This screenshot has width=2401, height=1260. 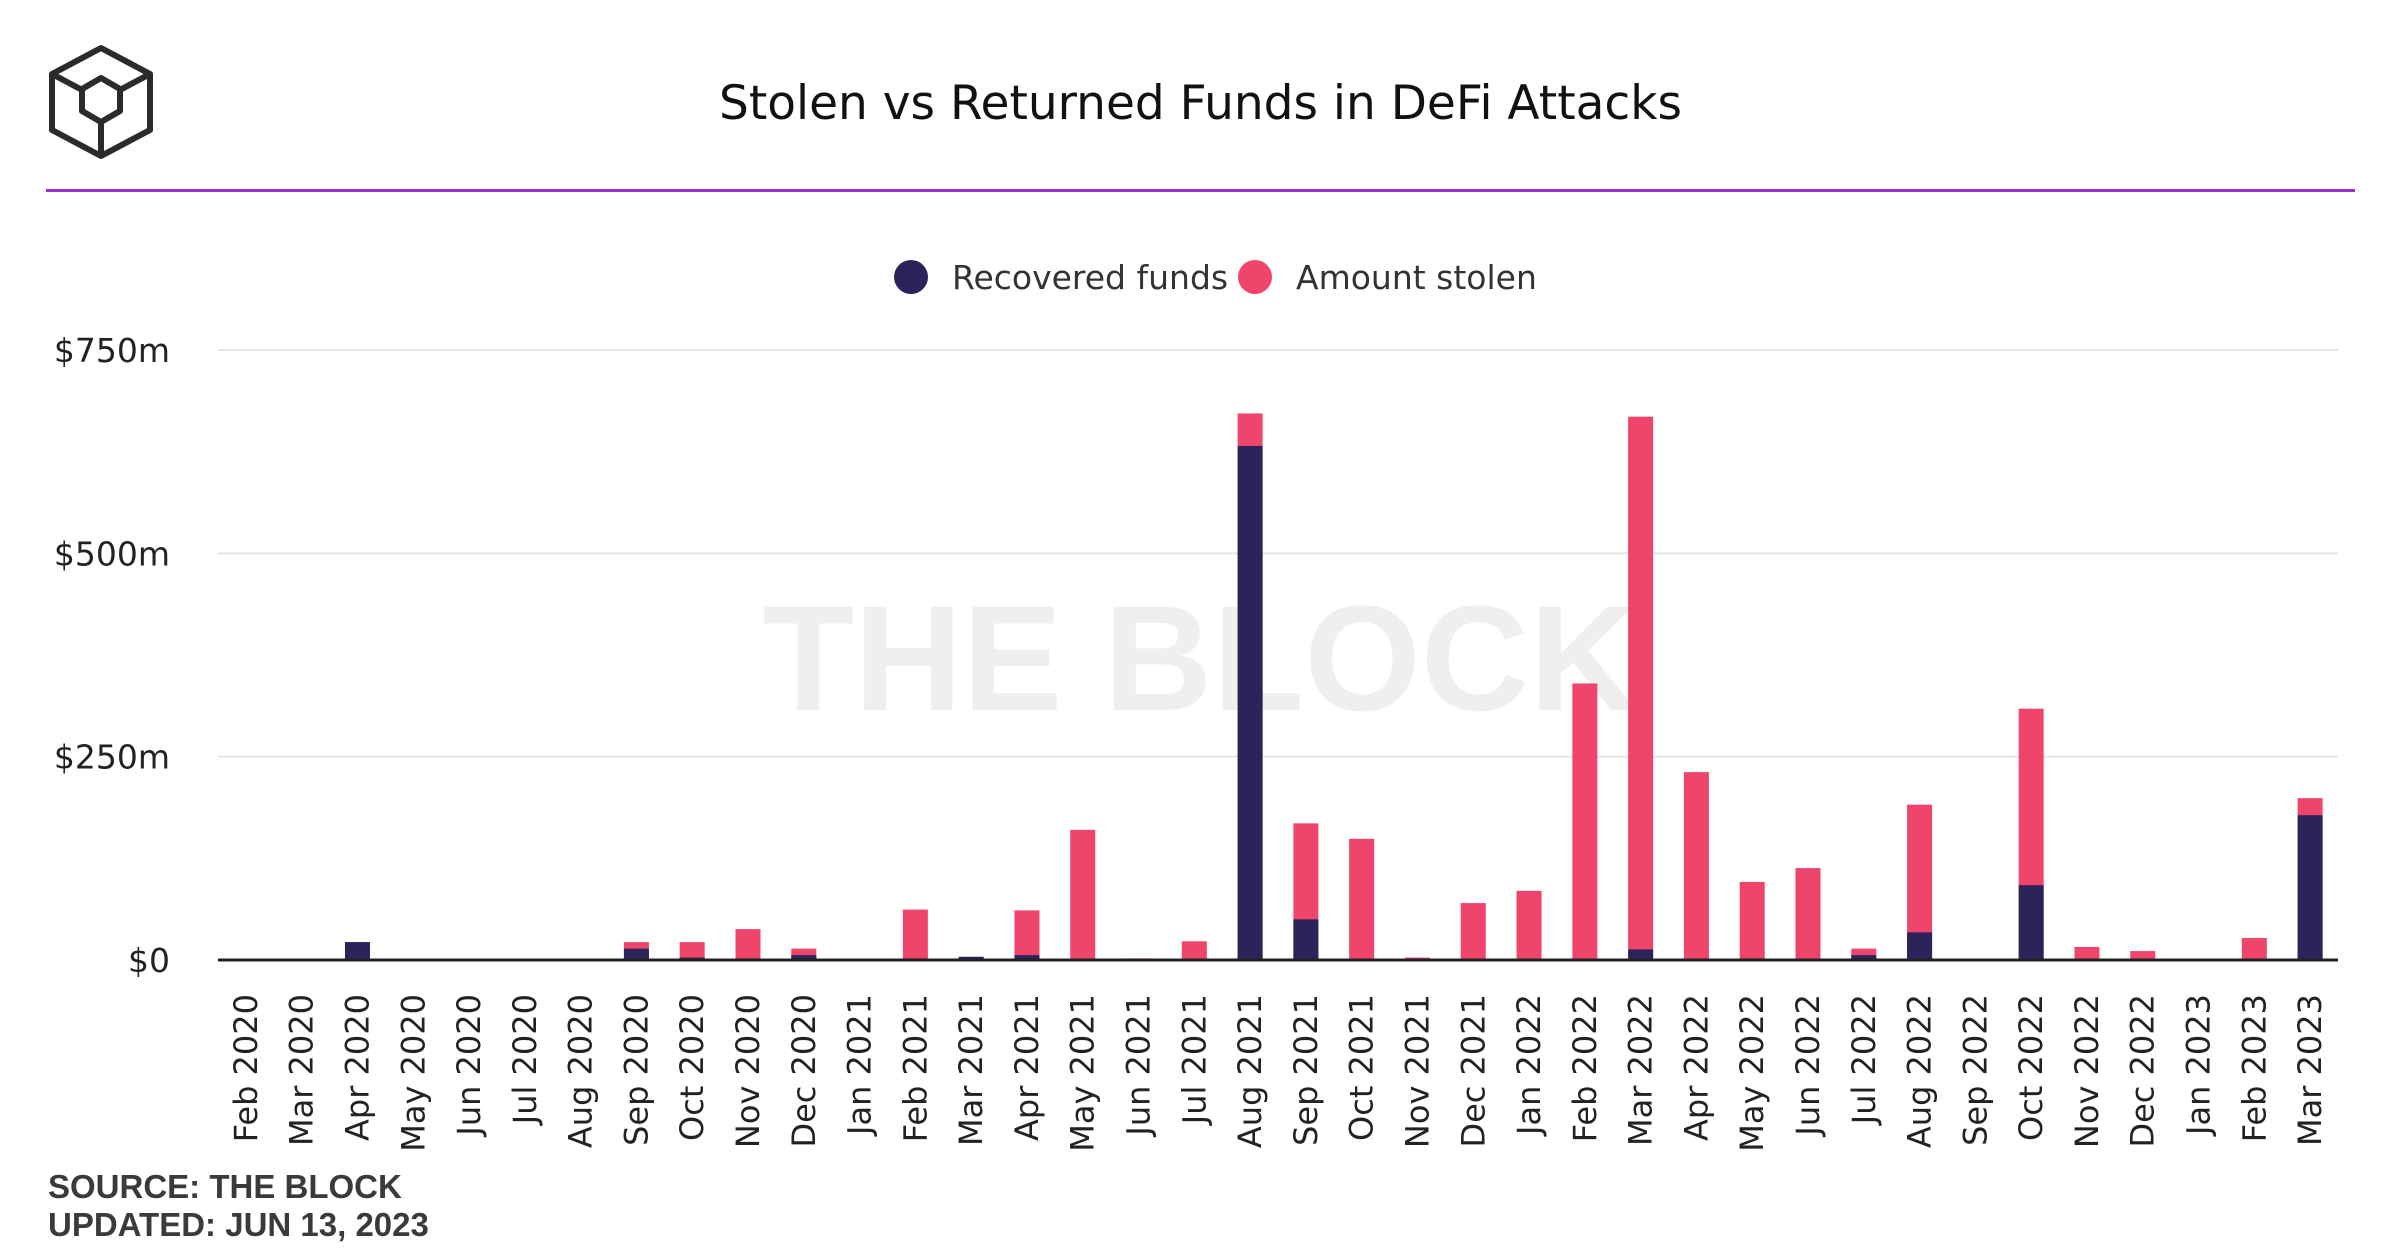 I want to click on x-tick-label: Aug 2022, so click(x=1920, y=1071).